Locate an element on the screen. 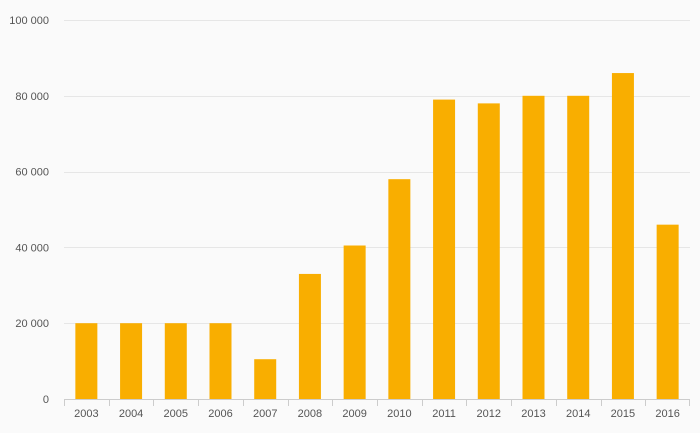  bar-2003 is located at coordinates (86, 361).